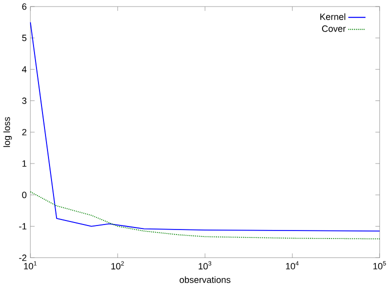 This screenshot has width=390, height=286. What do you see at coordinates (24, 37) in the screenshot?
I see `y-tick-label: 5` at bounding box center [24, 37].